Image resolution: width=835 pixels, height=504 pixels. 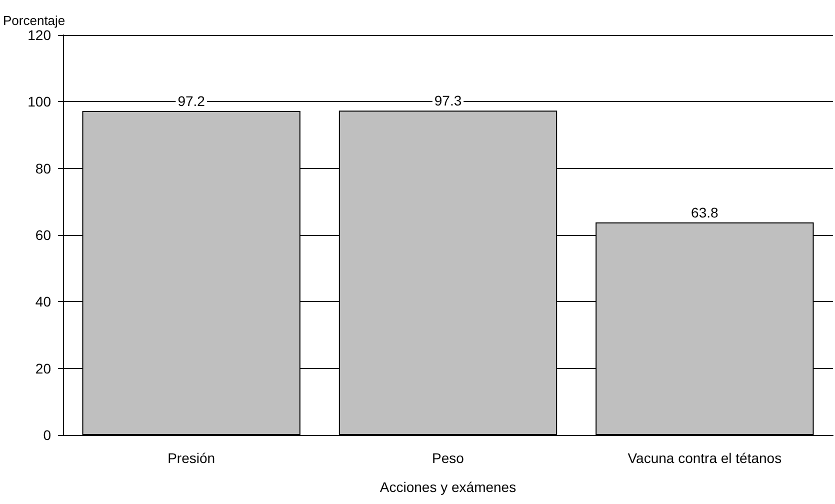 What do you see at coordinates (40, 102) in the screenshot?
I see `y-tick-label: 100` at bounding box center [40, 102].